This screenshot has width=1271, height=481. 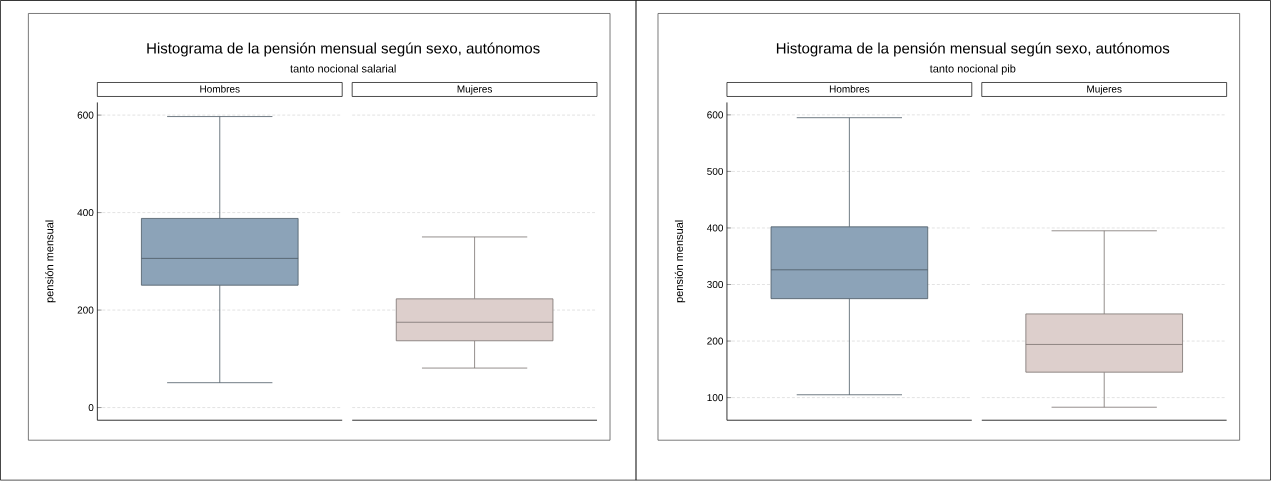 What do you see at coordinates (91, 408) in the screenshot?
I see `y-tick-label: 0` at bounding box center [91, 408].